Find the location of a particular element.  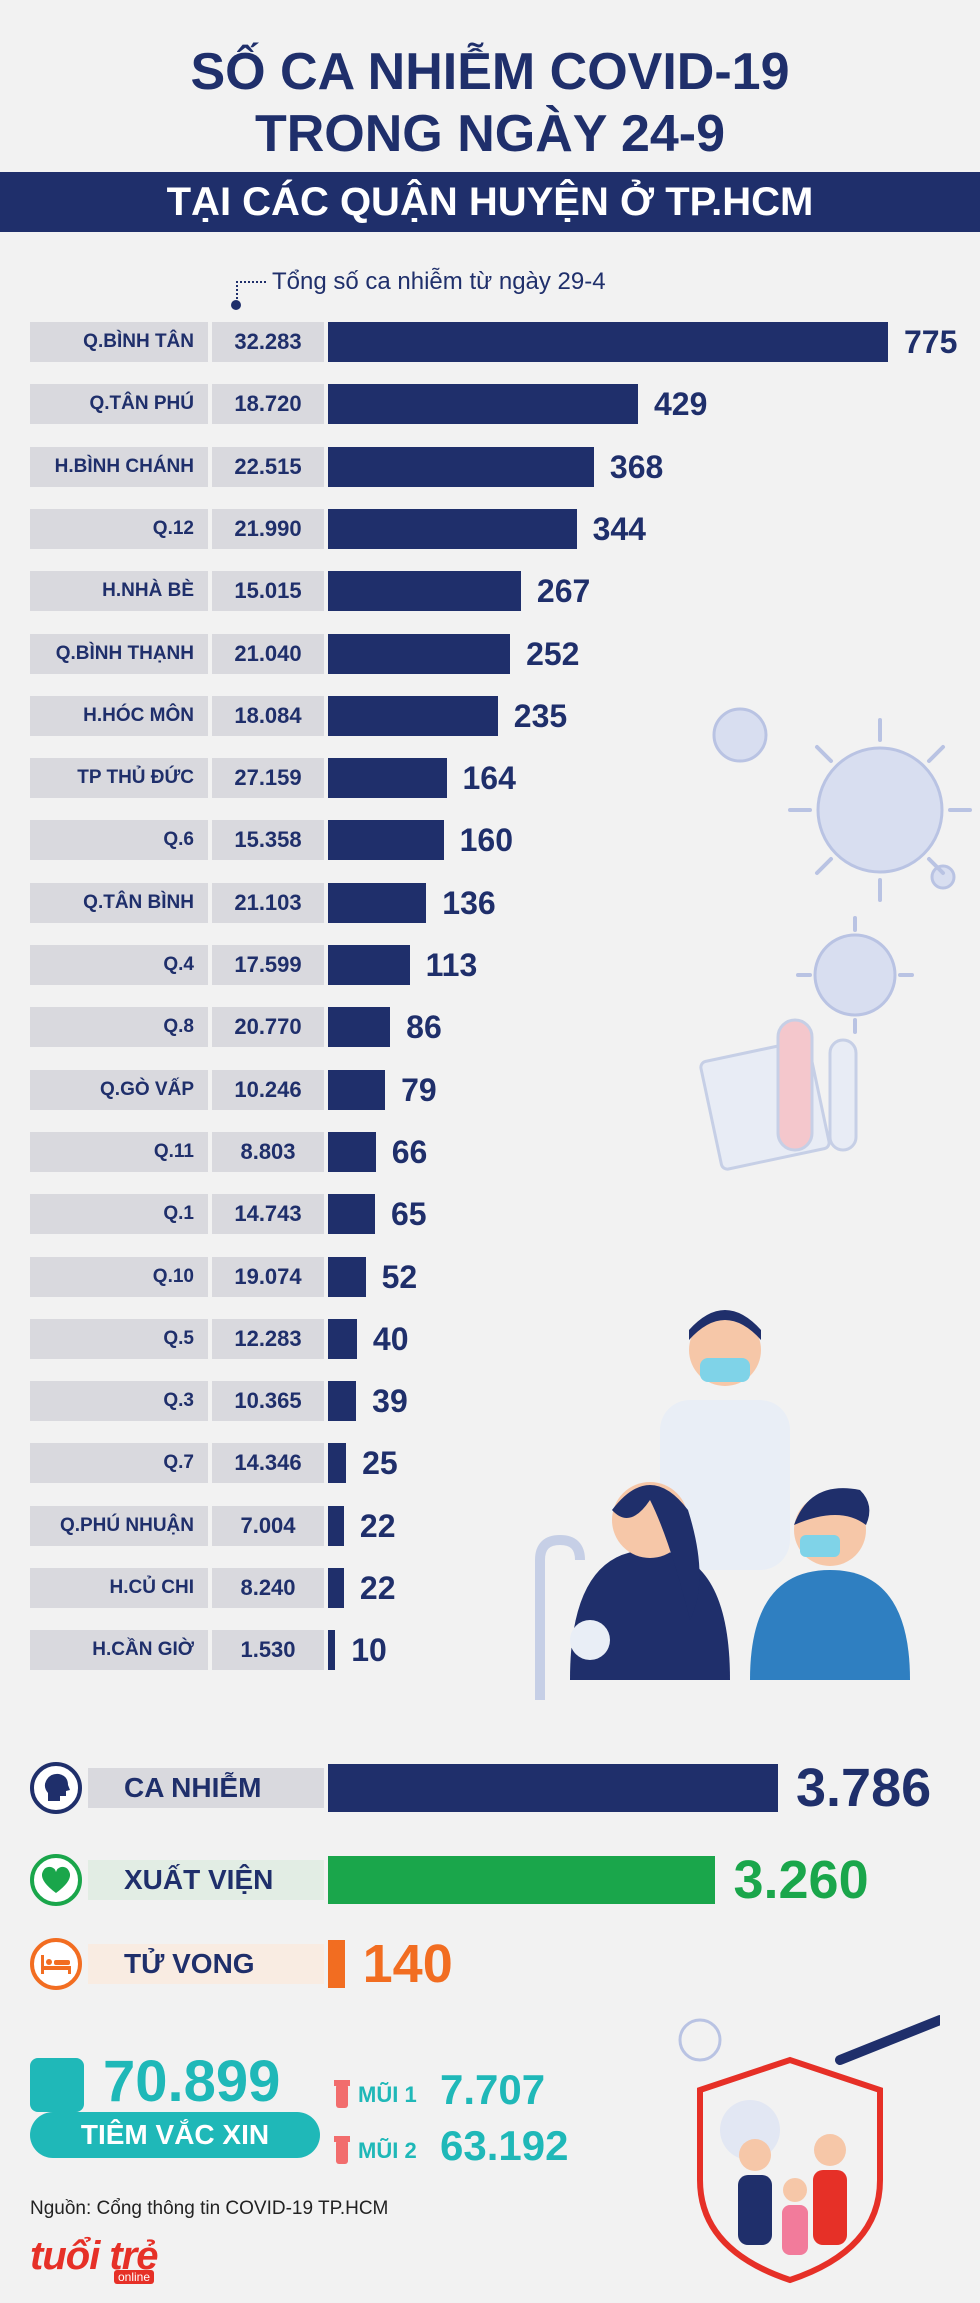

bar-value-label: 65 is located at coordinates (408, 1214).